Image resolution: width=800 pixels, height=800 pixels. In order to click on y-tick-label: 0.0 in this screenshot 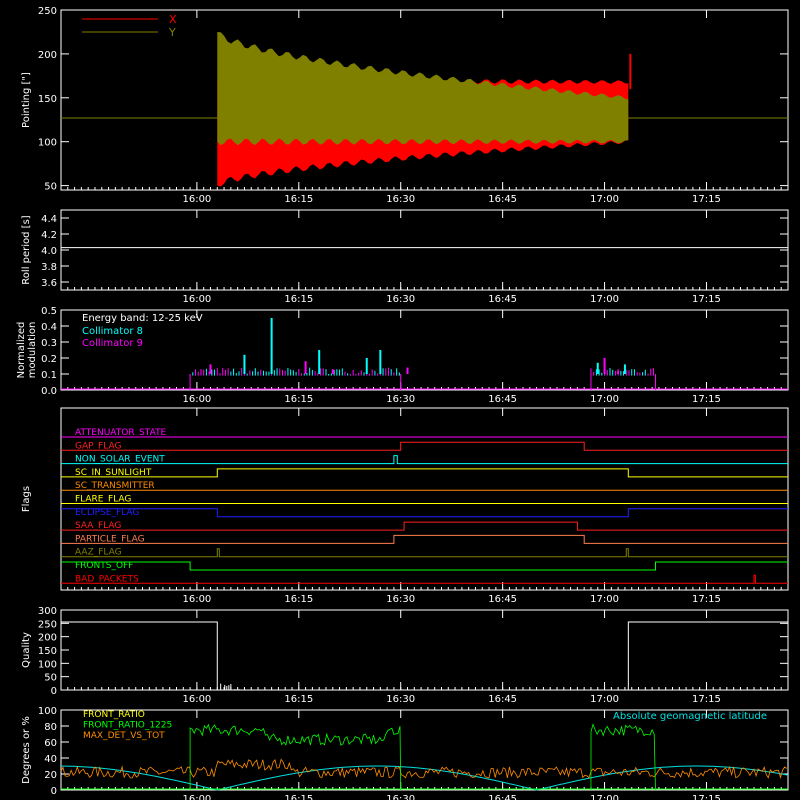, I will do `click(49, 391)`.